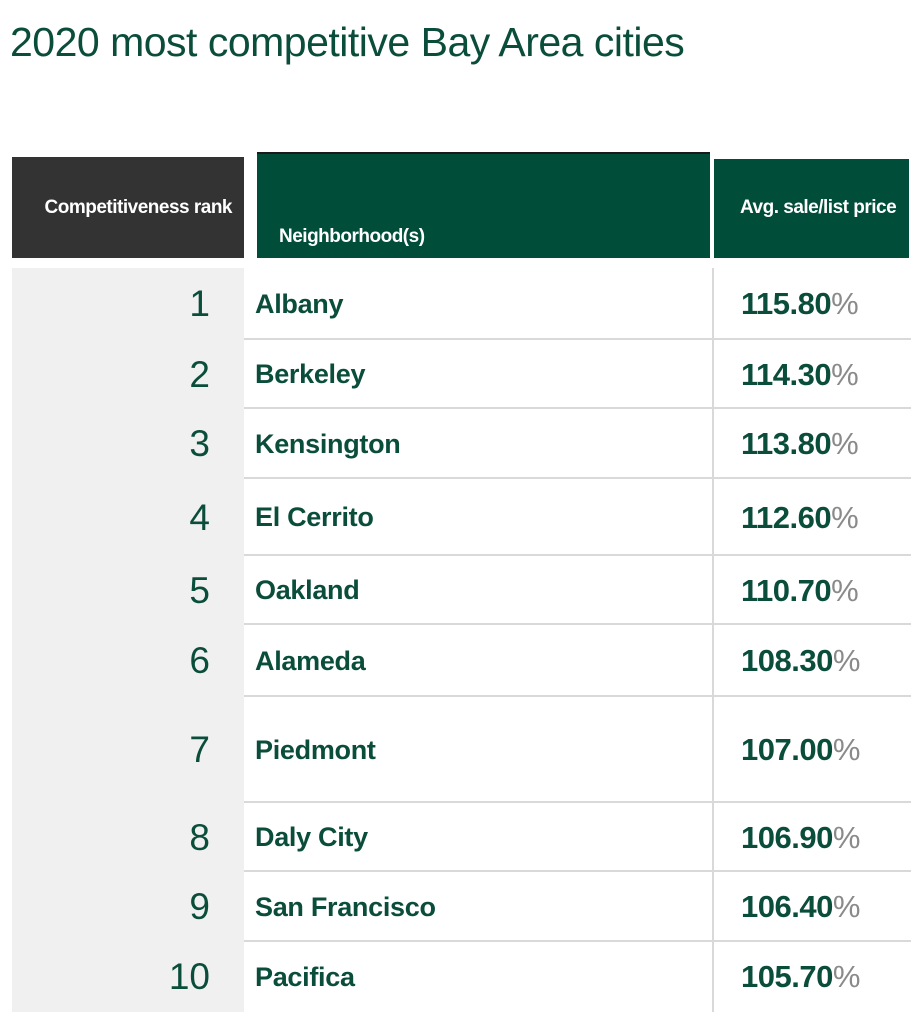 Image resolution: width=921 pixels, height=1024 pixels. What do you see at coordinates (461, 304) in the screenshot?
I see `table-row: 1 Albany 115.80%` at bounding box center [461, 304].